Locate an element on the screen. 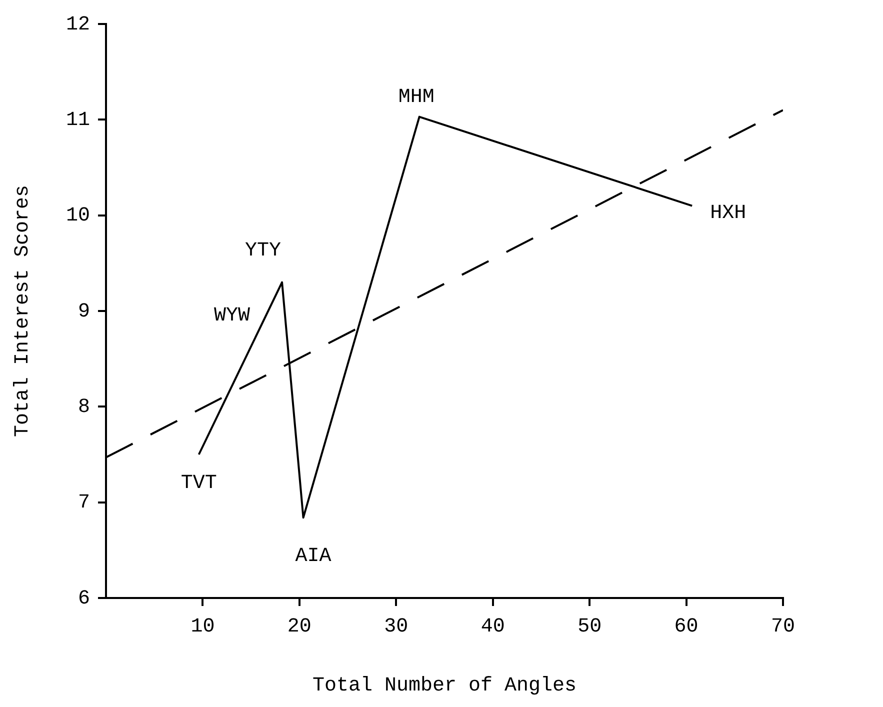 The height and width of the screenshot is (707, 883). y-tick-label: 8 is located at coordinates (84, 407).